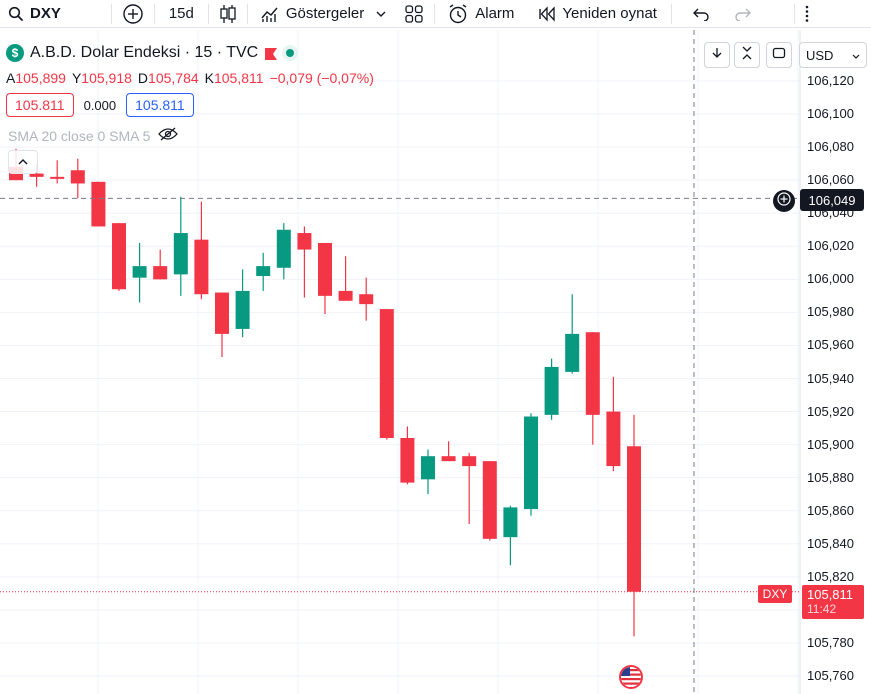 The height and width of the screenshot is (694, 871). I want to click on price-tick-label: 105,760, so click(830, 675).